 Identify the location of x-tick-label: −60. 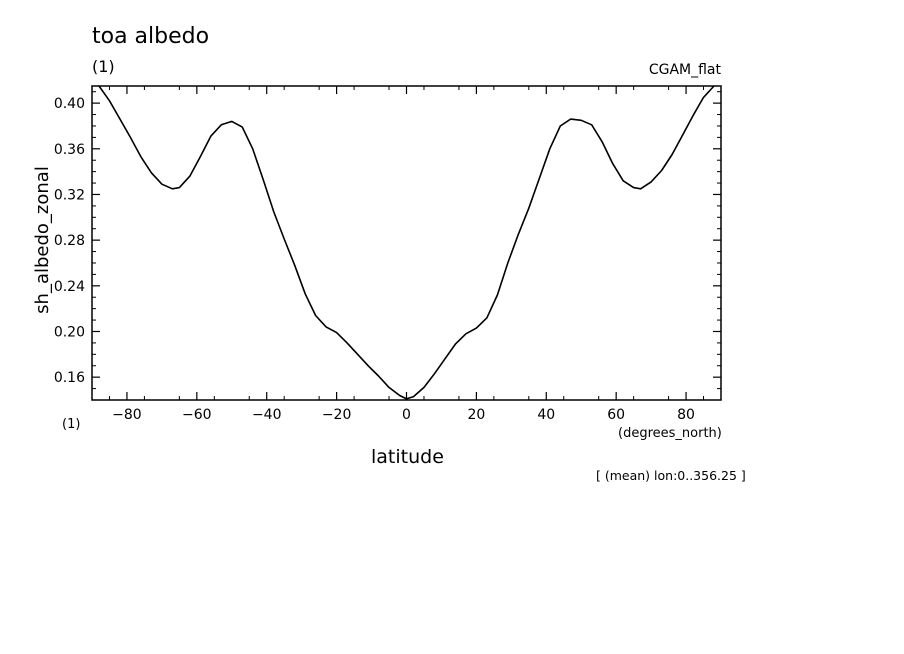
(197, 415).